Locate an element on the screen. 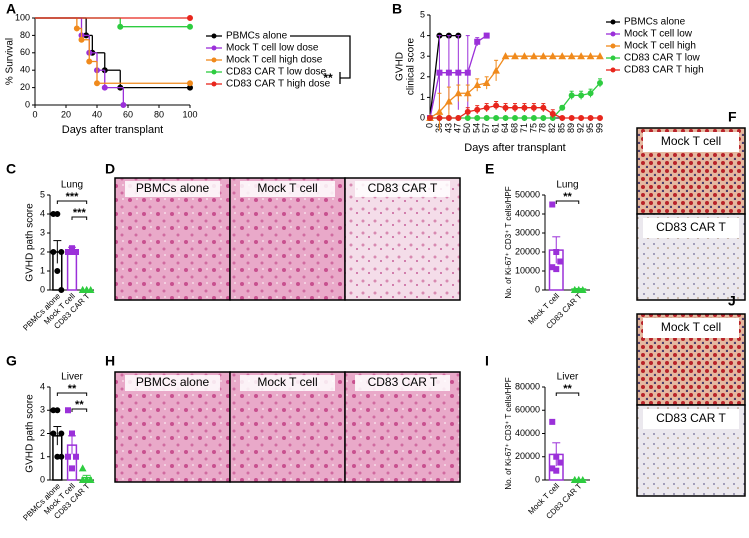  y-tick-label: 40 is located at coordinates (25, 70).